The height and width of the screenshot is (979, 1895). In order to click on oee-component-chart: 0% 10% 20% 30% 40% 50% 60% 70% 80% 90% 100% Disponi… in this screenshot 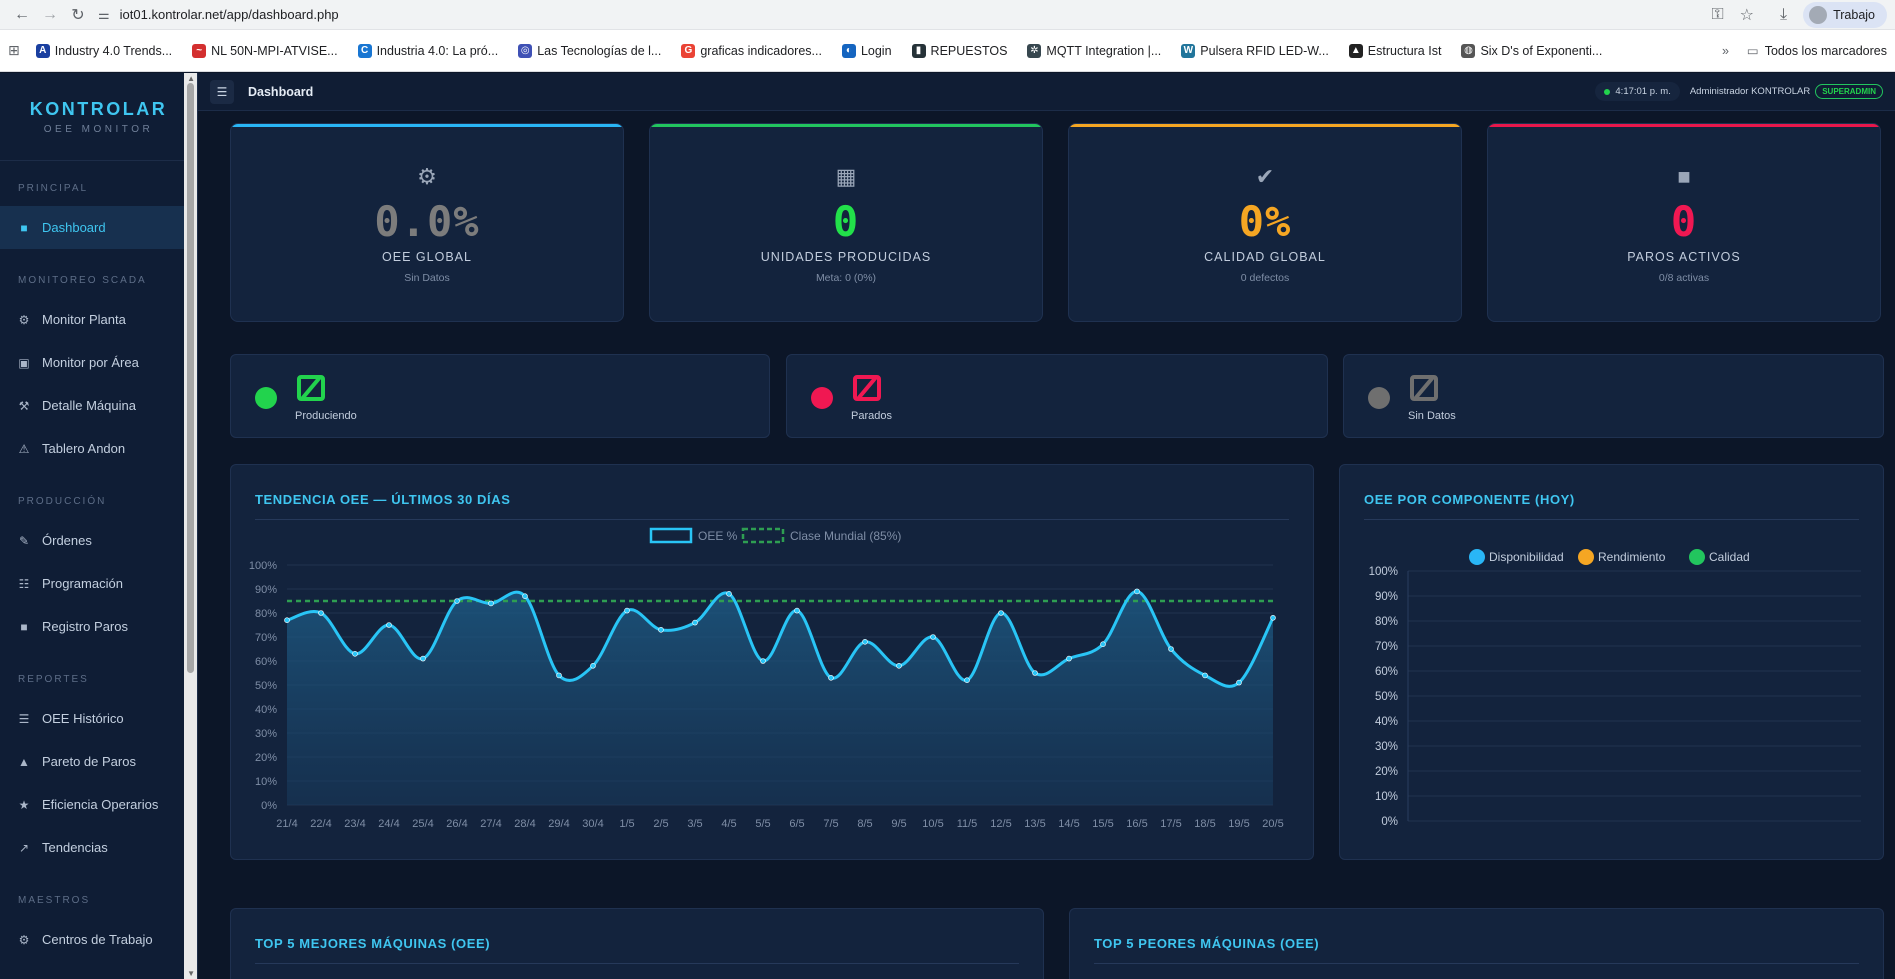, I will do `click(1615, 688)`.